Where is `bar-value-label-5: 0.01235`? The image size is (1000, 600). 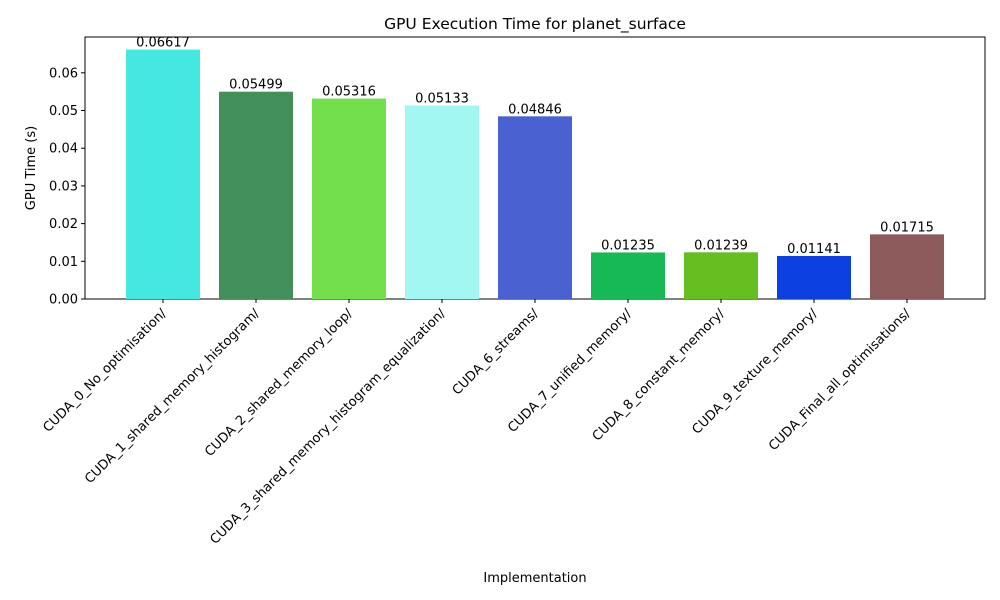
bar-value-label-5: 0.01235 is located at coordinates (628, 245).